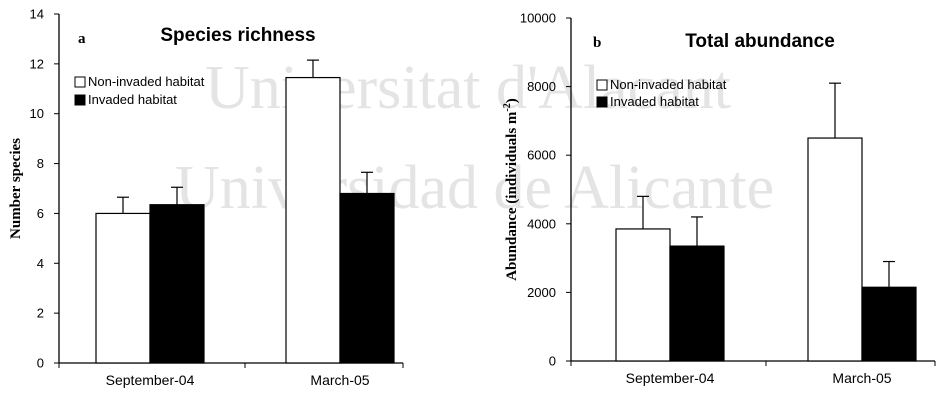 The width and height of the screenshot is (945, 396). I want to click on y-tick-label: 4, so click(40, 263).